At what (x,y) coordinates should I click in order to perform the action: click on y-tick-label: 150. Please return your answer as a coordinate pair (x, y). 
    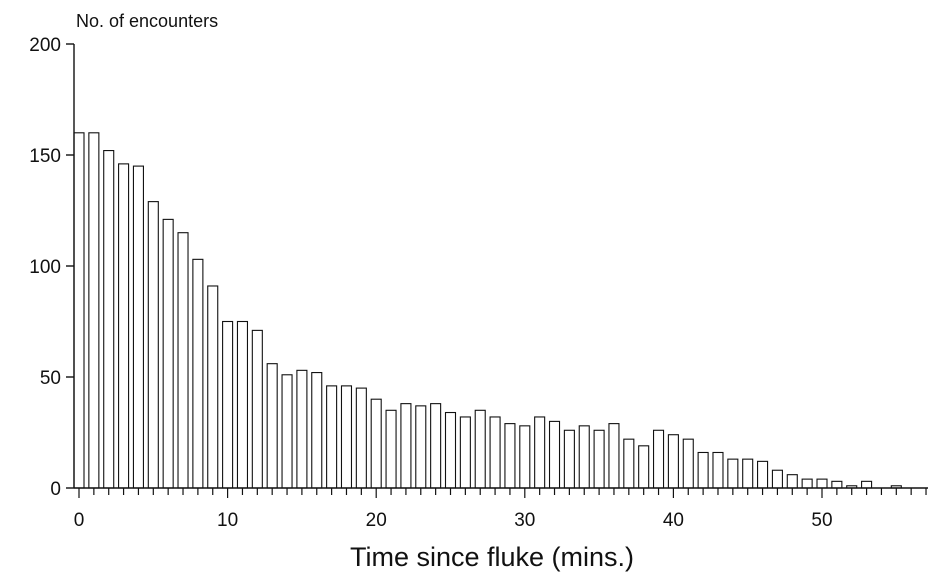
    Looking at the image, I should click on (45, 156).